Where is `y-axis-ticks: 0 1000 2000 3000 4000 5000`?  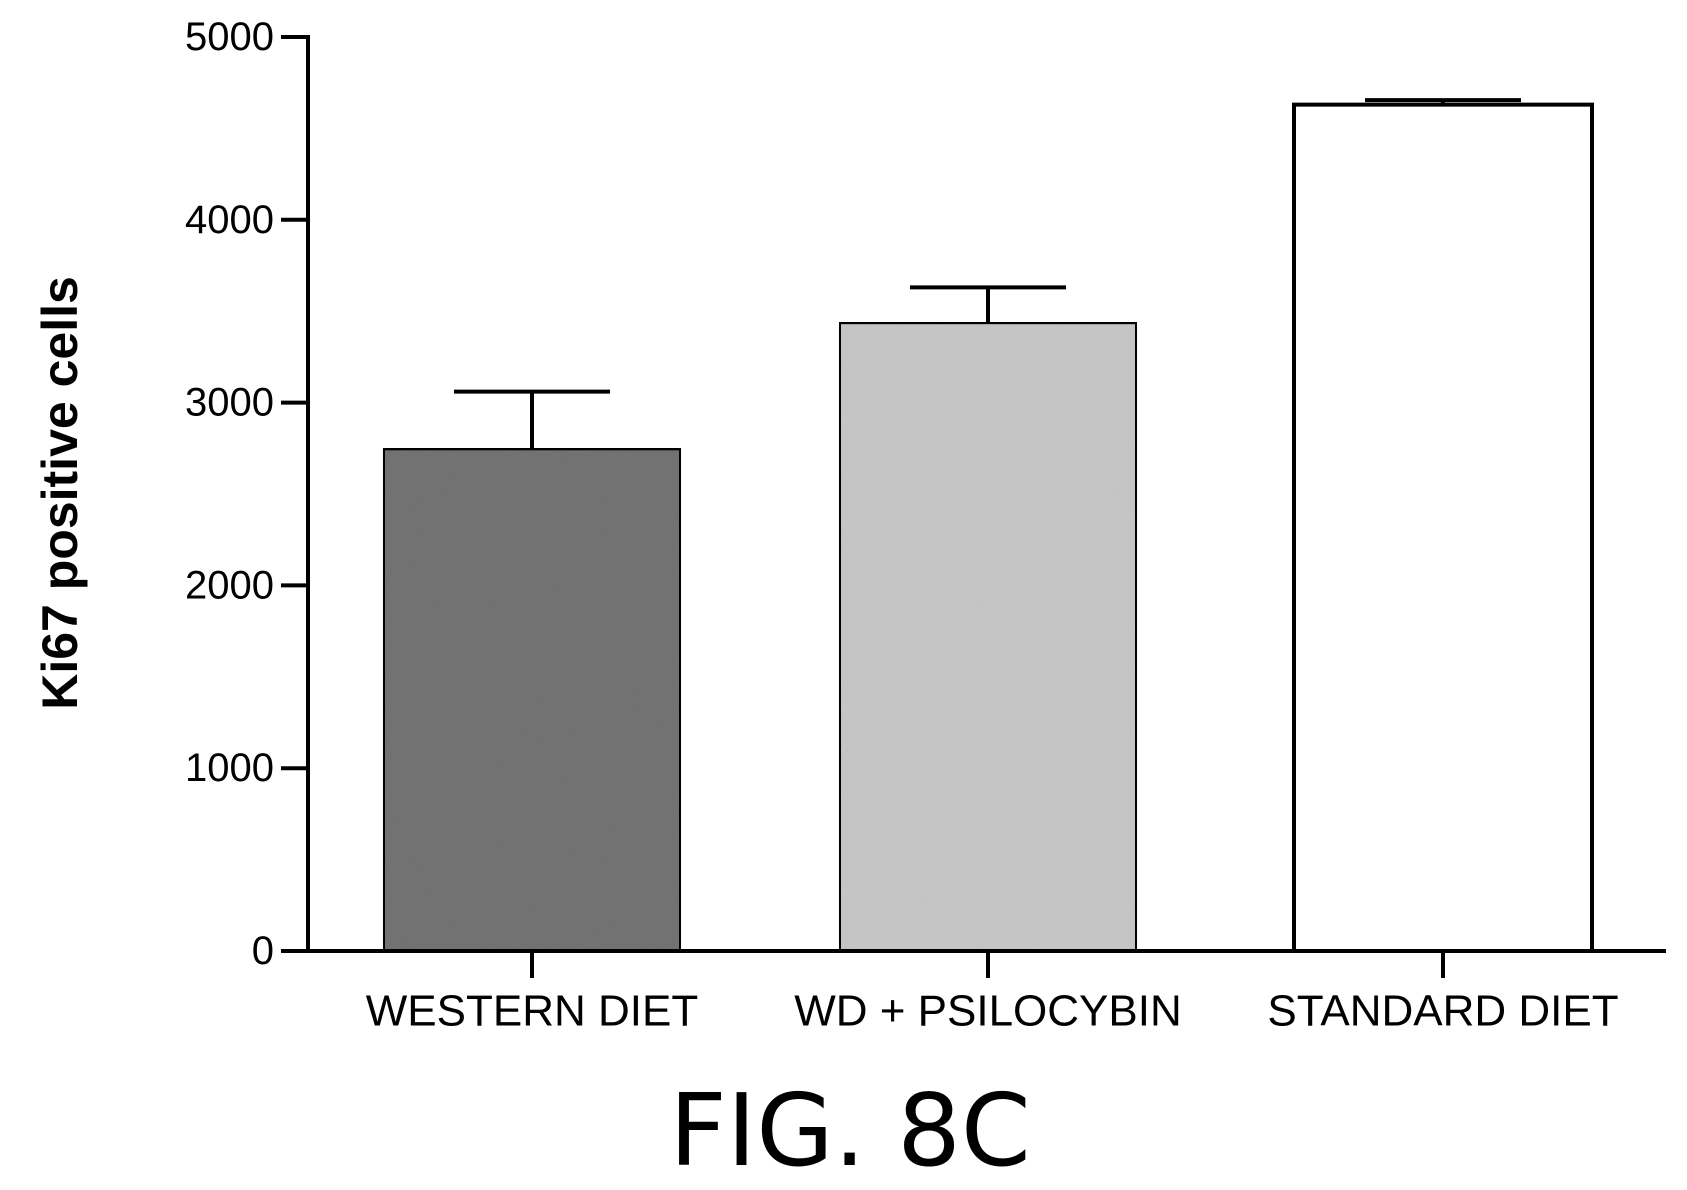 y-axis-ticks: 0 1000 2000 3000 4000 5000 is located at coordinates (246, 494).